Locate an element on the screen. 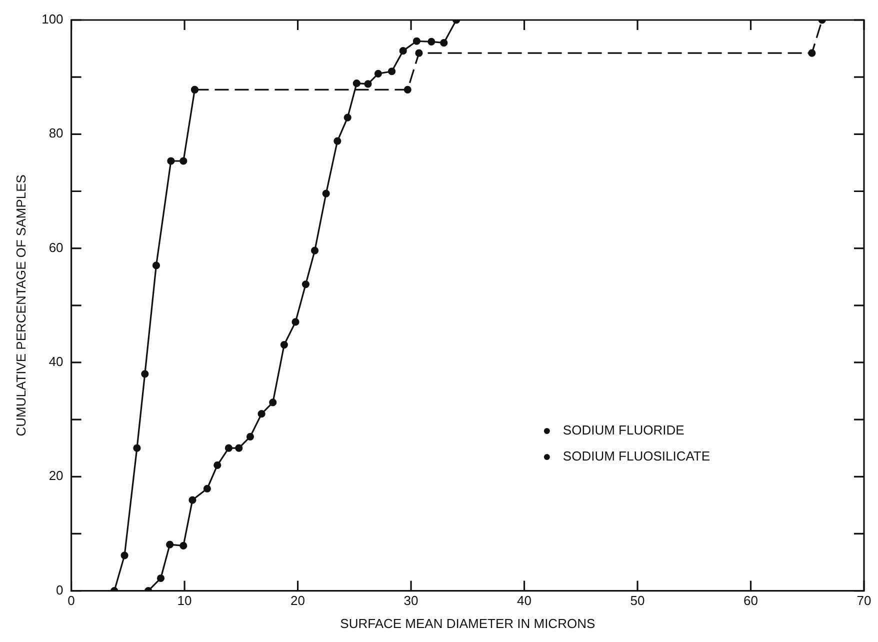 The height and width of the screenshot is (642, 878). x-tick-label: 60 is located at coordinates (751, 600).